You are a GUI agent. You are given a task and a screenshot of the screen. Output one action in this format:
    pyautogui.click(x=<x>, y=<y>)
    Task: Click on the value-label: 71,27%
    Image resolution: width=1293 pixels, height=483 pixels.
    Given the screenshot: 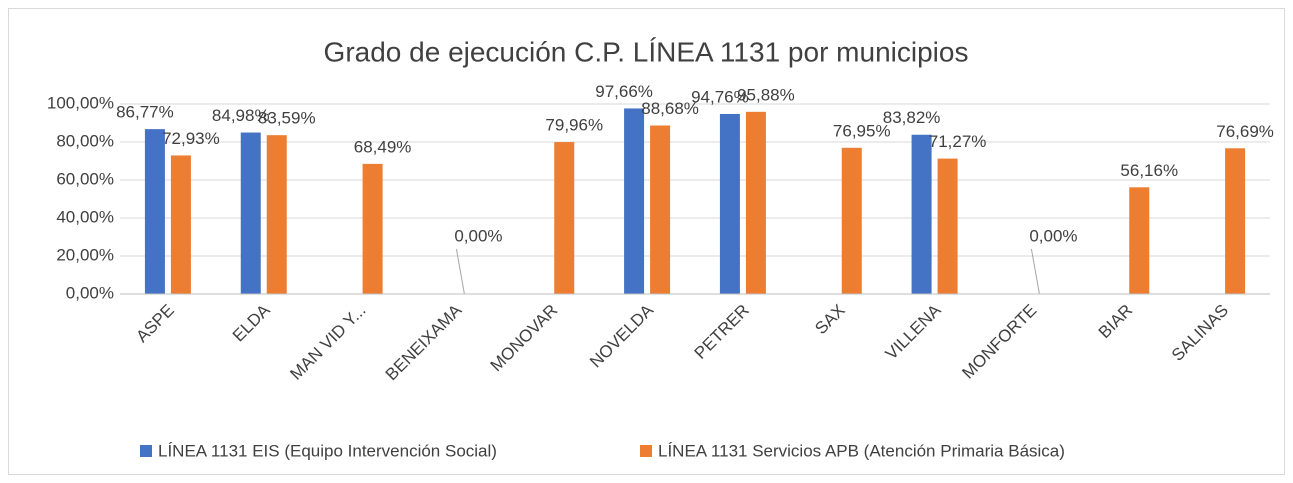 What is the action you would take?
    pyautogui.click(x=958, y=141)
    